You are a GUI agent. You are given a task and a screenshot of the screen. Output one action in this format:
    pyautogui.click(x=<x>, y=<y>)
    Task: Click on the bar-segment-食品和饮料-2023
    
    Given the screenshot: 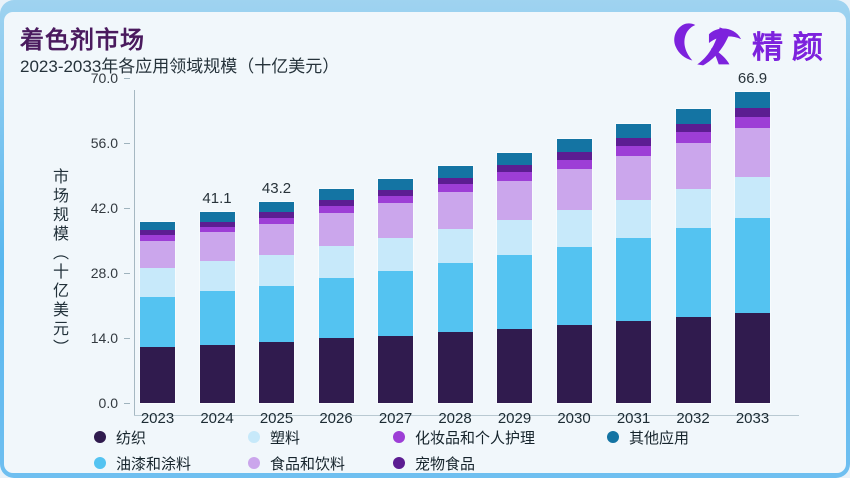 What is the action you would take?
    pyautogui.click(x=157, y=254)
    